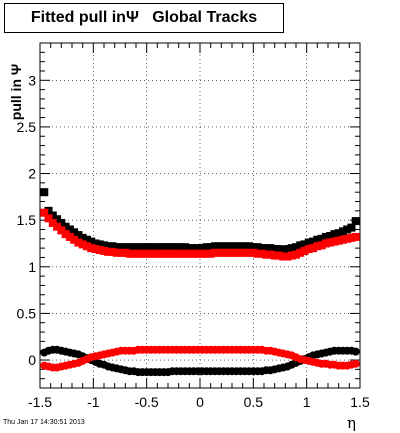 The height and width of the screenshot is (433, 400). I want to click on timestamp: Thu Jan 17 14:30:51 2013, so click(44, 422).